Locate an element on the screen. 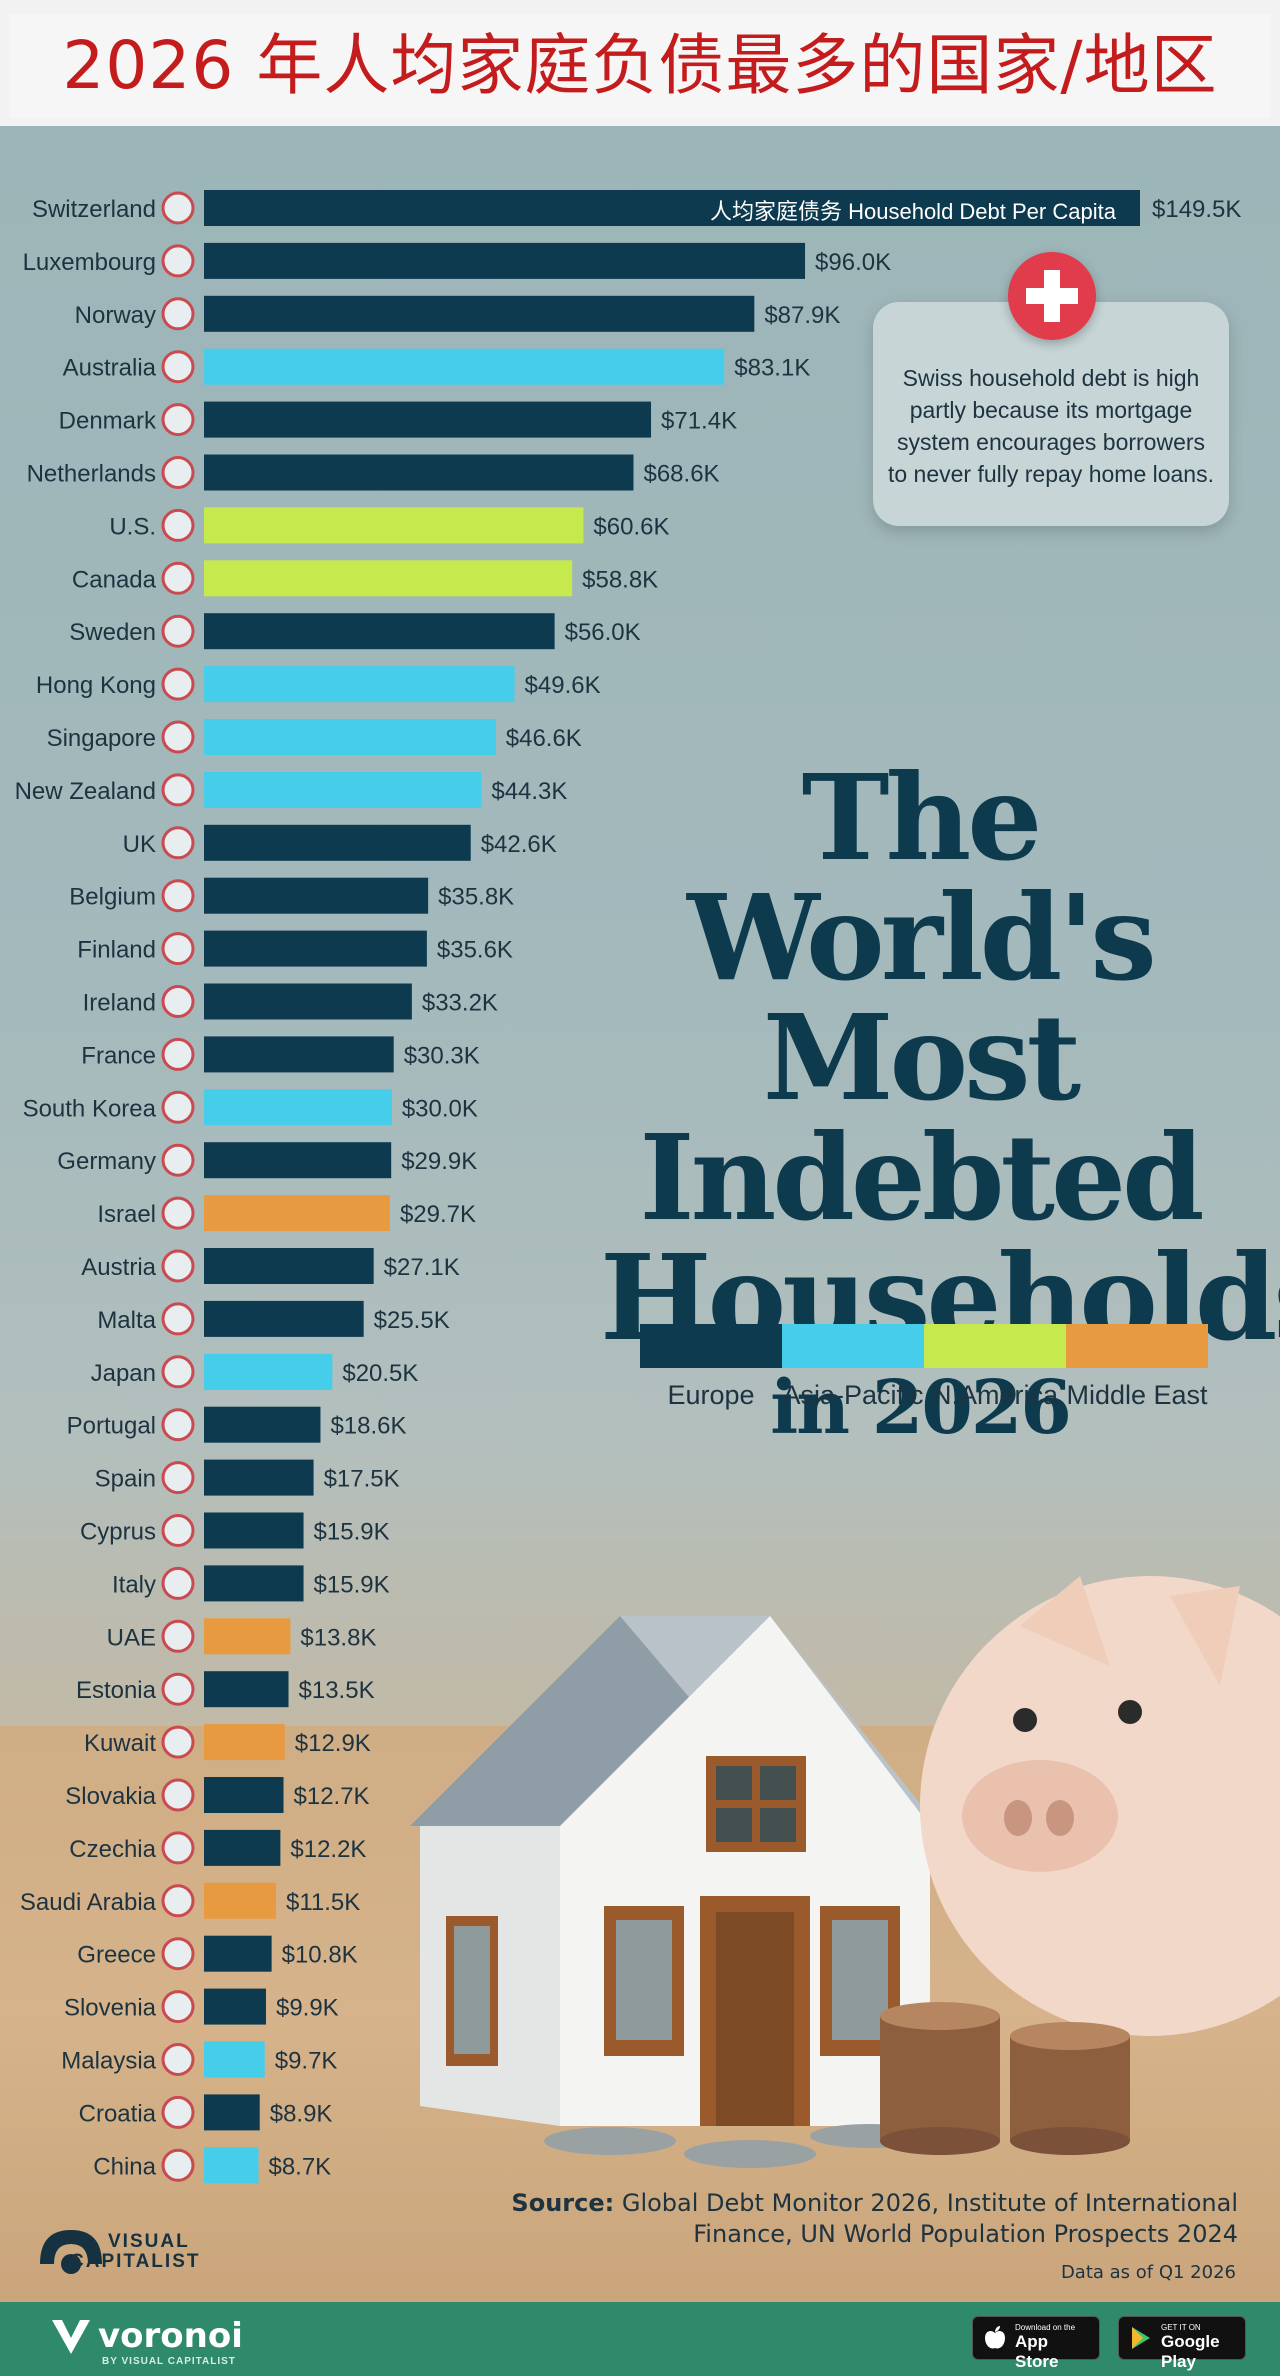 The width and height of the screenshot is (1280, 2376). bar-italy is located at coordinates (254, 1583).